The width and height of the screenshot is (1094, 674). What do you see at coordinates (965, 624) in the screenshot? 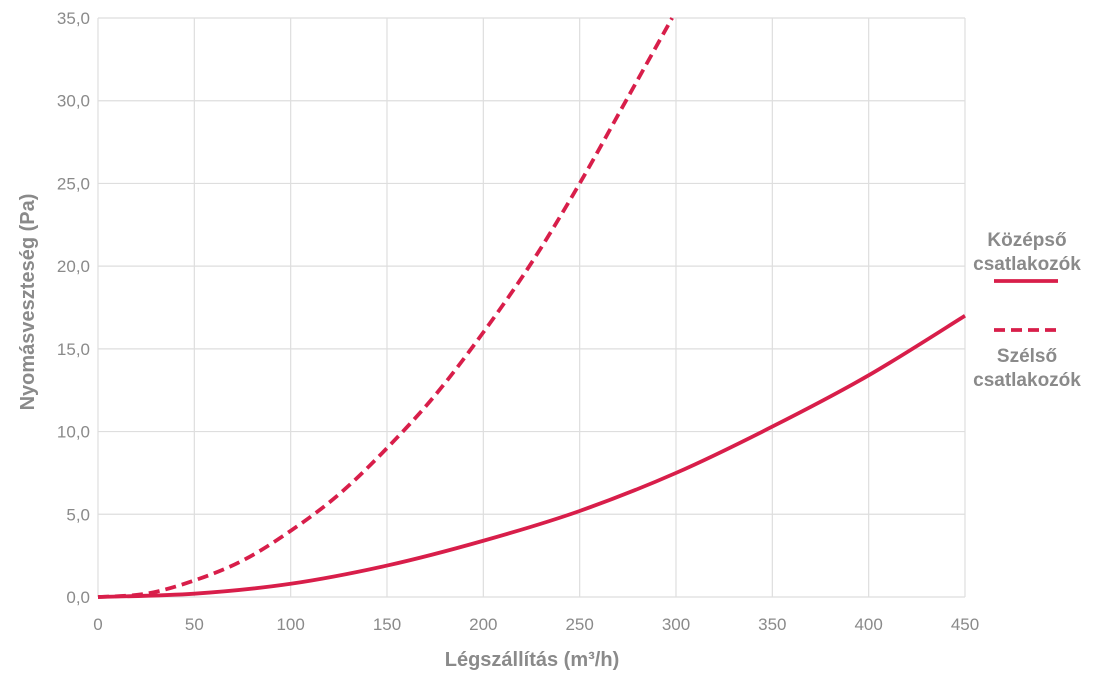
I see `x-tick-label: 450` at bounding box center [965, 624].